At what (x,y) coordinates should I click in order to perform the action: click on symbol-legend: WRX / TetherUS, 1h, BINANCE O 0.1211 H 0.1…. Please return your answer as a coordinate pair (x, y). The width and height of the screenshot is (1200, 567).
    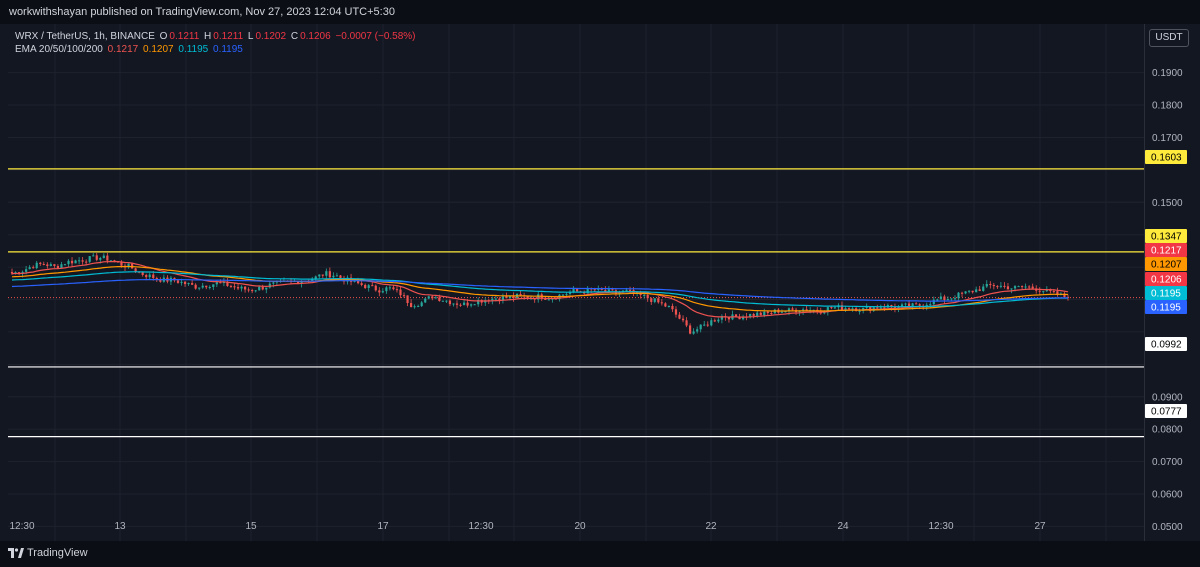
    Looking at the image, I should click on (216, 36).